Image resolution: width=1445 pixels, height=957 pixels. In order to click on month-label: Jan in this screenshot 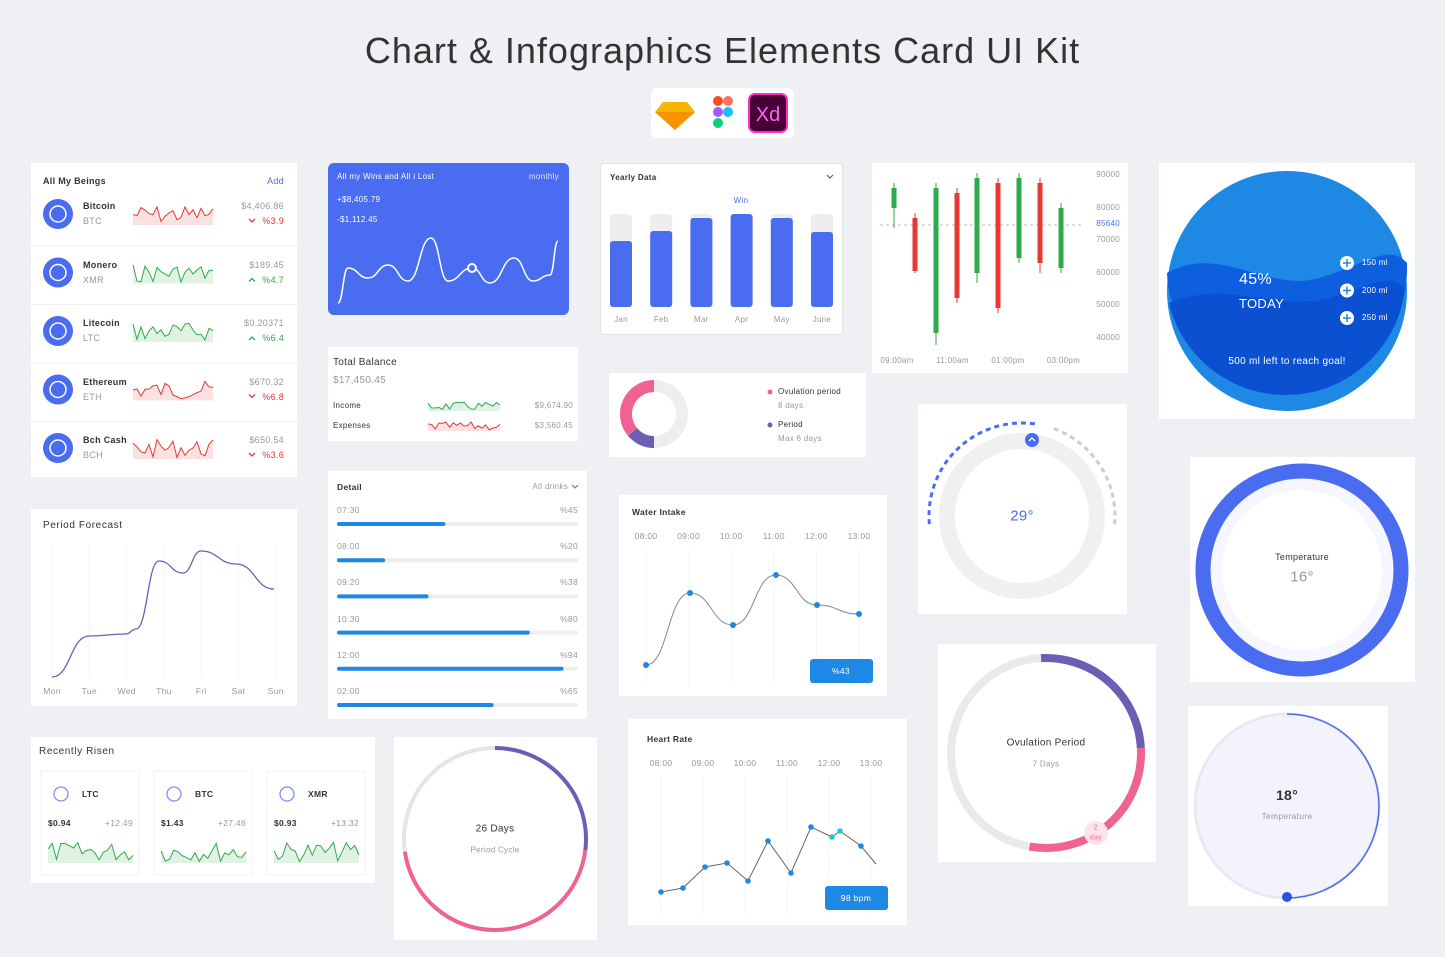, I will do `click(621, 319)`.